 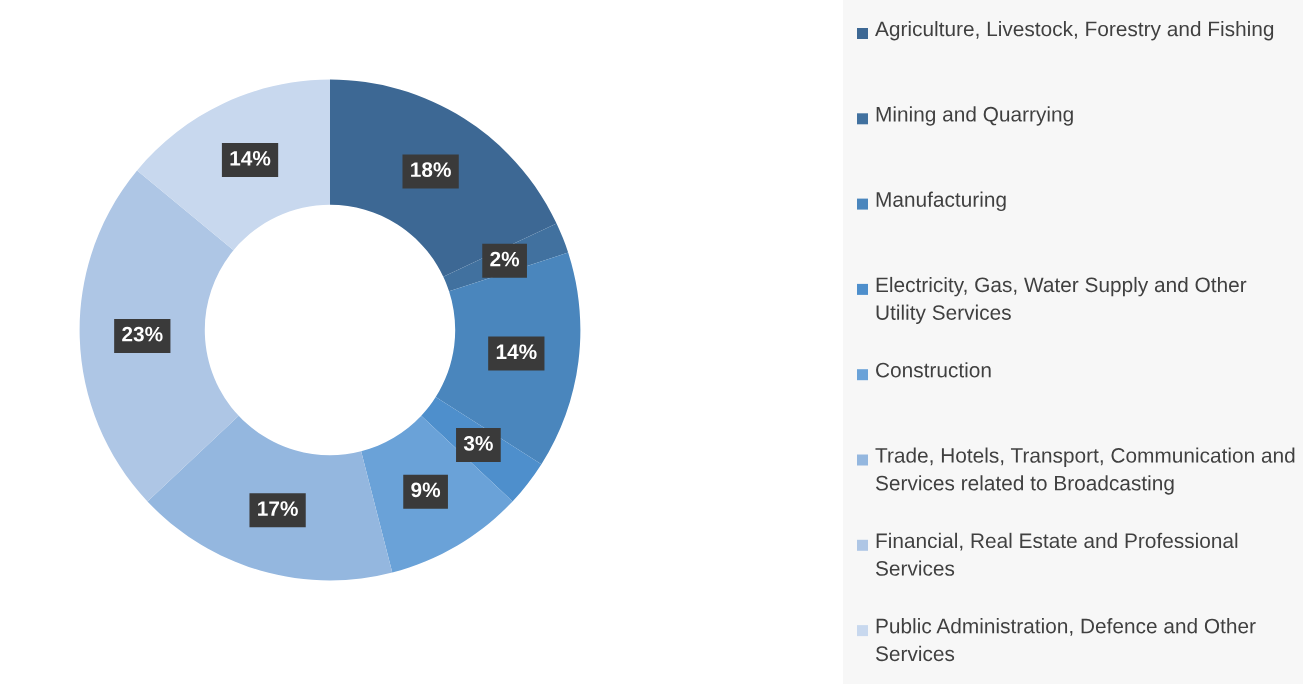 I want to click on legend-label: Mining and Quarrying, so click(x=974, y=116).